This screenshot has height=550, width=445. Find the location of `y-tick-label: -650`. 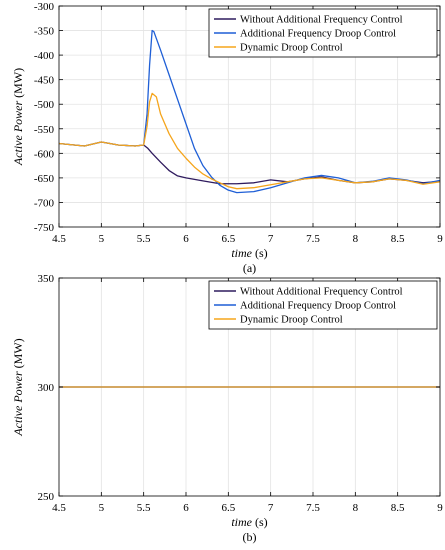

y-tick-label: -650 is located at coordinates (44, 179).